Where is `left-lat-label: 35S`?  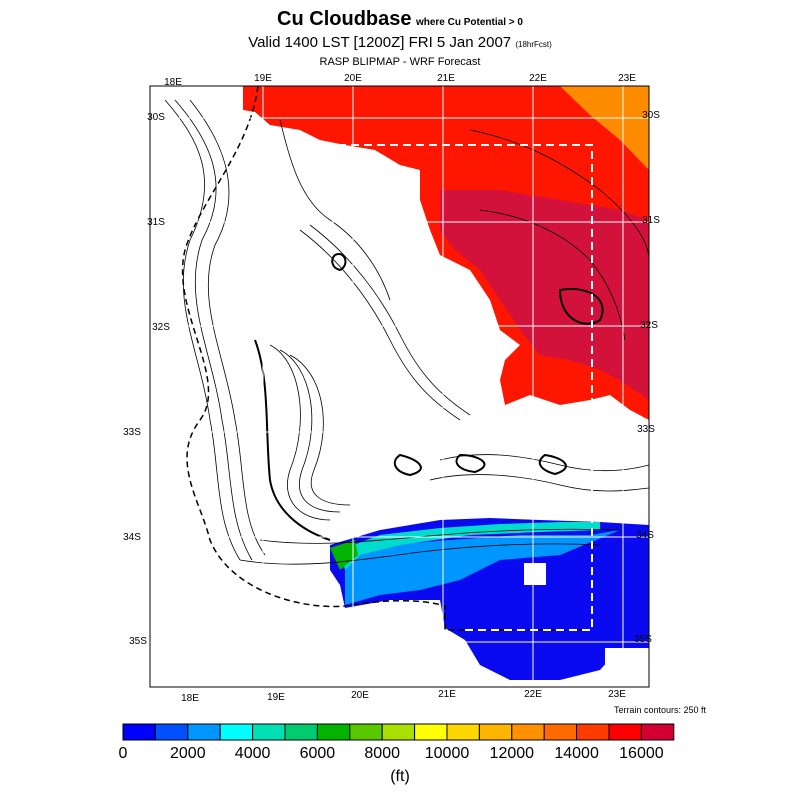
left-lat-label: 35S is located at coordinates (138, 641).